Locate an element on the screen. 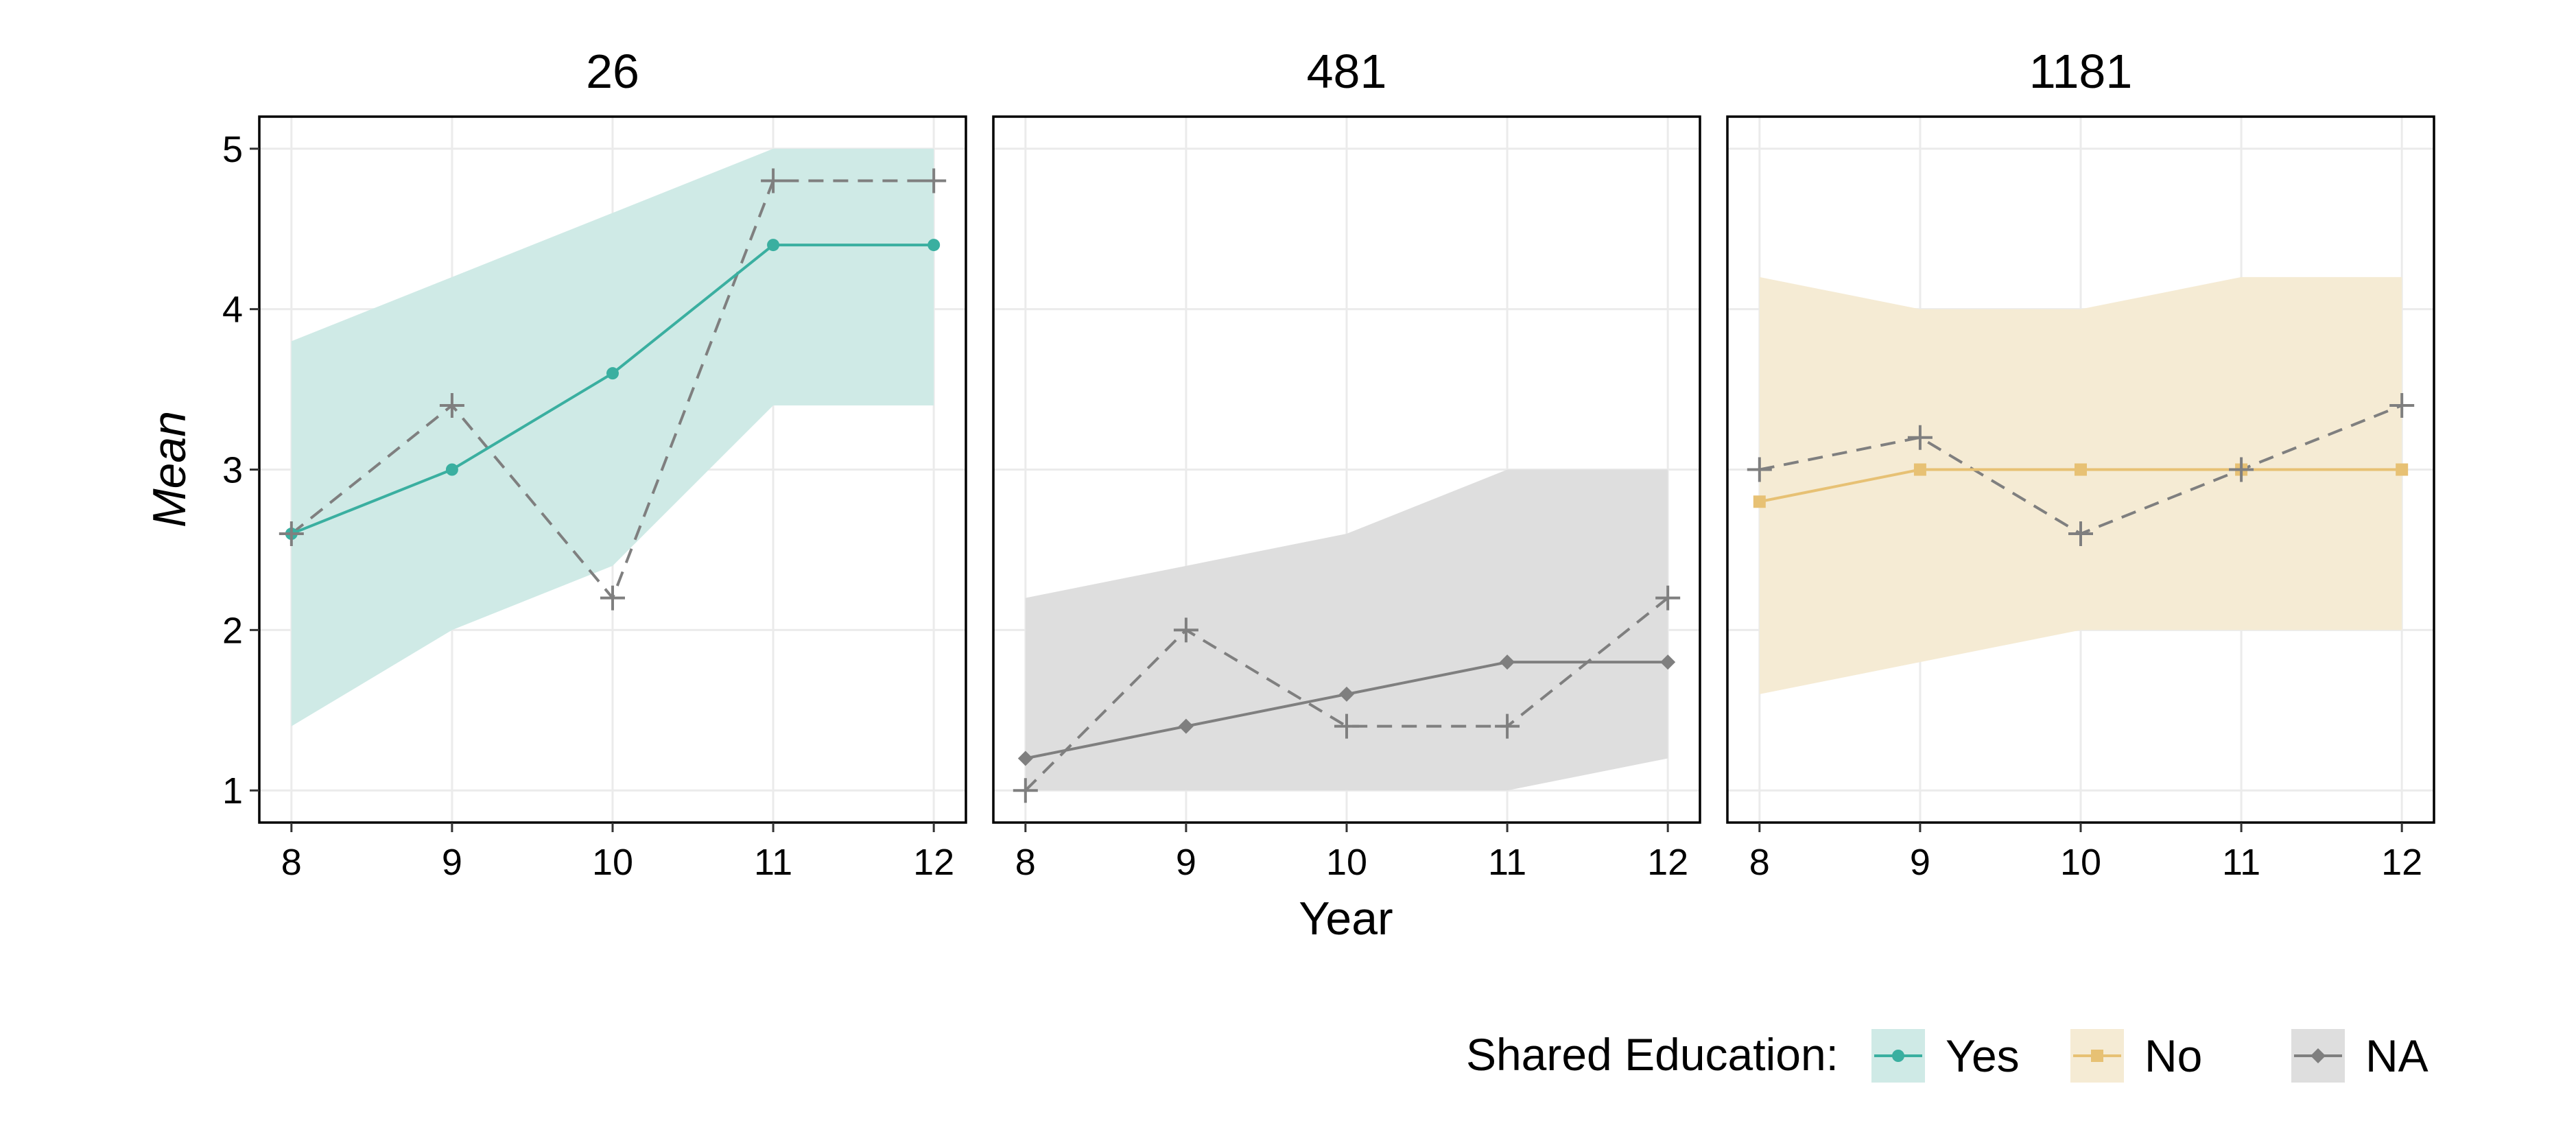 This screenshot has width=2576, height=1134. legend: Shared Education: Yes No NA is located at coordinates (1947, 1056).